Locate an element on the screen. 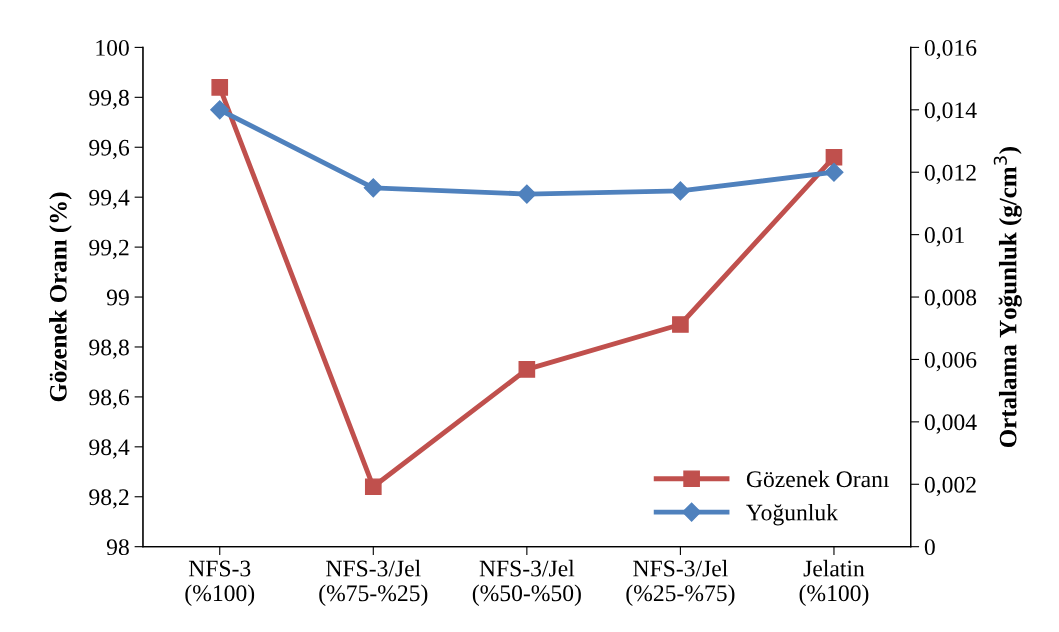  y2-tick-label: 0,012 is located at coordinates (950, 174).